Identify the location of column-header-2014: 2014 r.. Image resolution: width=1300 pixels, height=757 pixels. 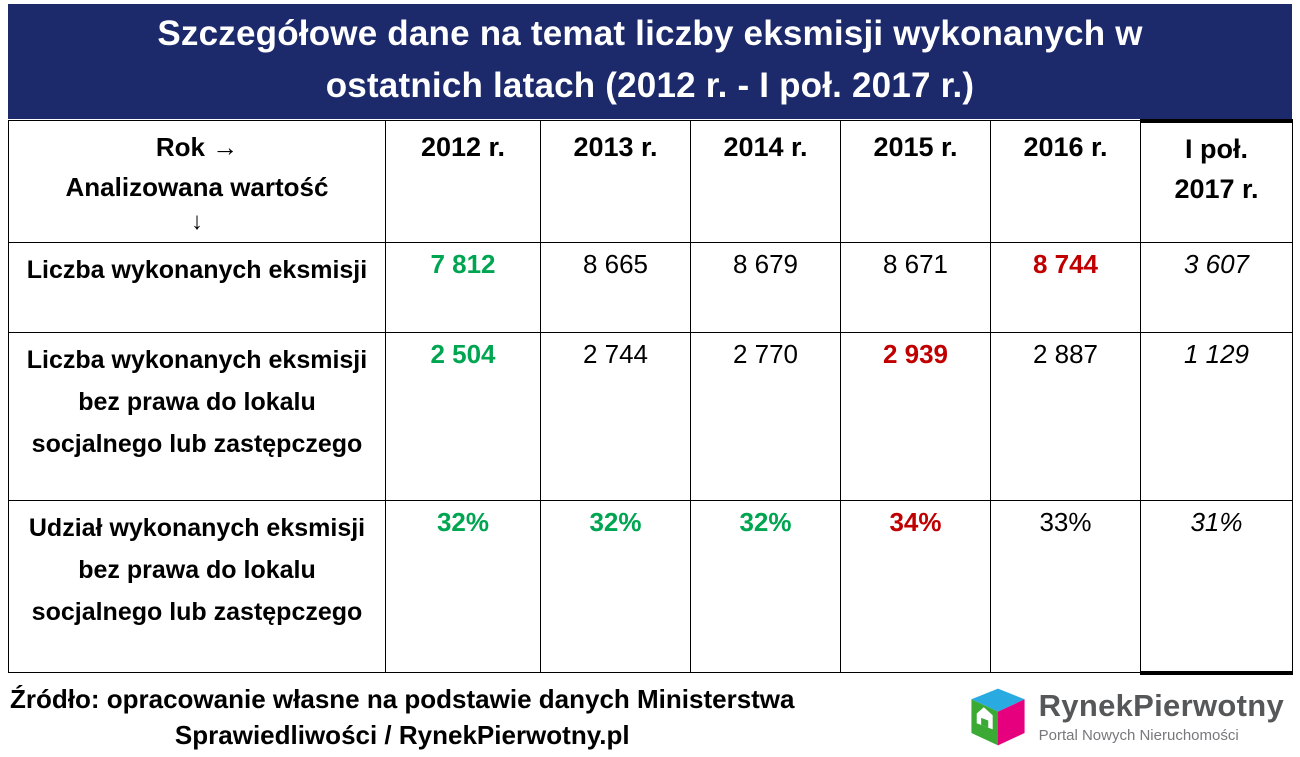
(765, 182).